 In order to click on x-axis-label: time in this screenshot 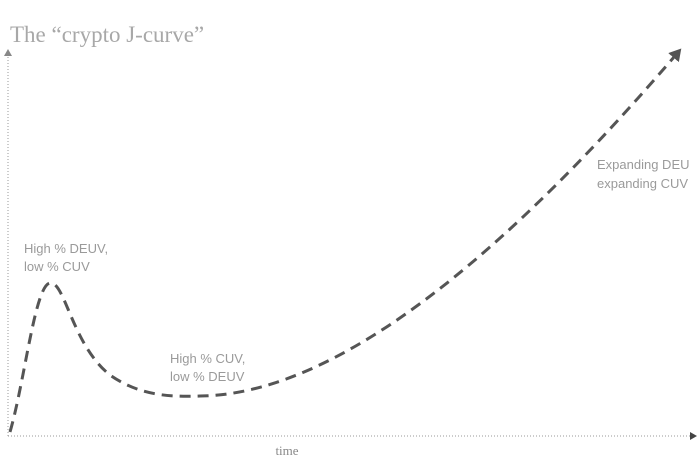, I will do `click(286, 450)`.